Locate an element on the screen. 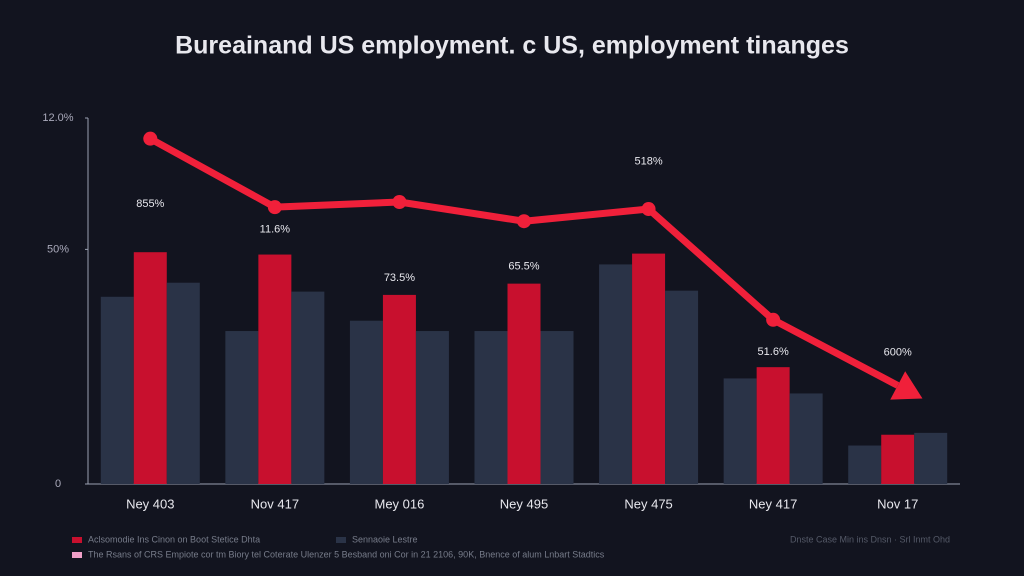 The width and height of the screenshot is (1024, 576). x-tick-label: Ney 417 is located at coordinates (773, 503).